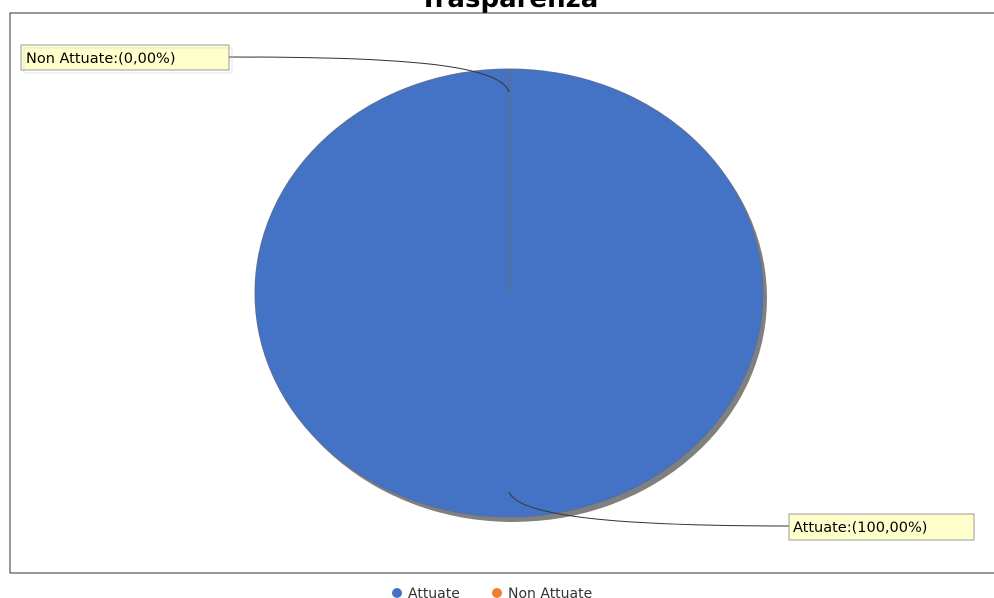 This screenshot has width=994, height=598. What do you see at coordinates (397, 593) in the screenshot?
I see `legend-swatch-attuate` at bounding box center [397, 593].